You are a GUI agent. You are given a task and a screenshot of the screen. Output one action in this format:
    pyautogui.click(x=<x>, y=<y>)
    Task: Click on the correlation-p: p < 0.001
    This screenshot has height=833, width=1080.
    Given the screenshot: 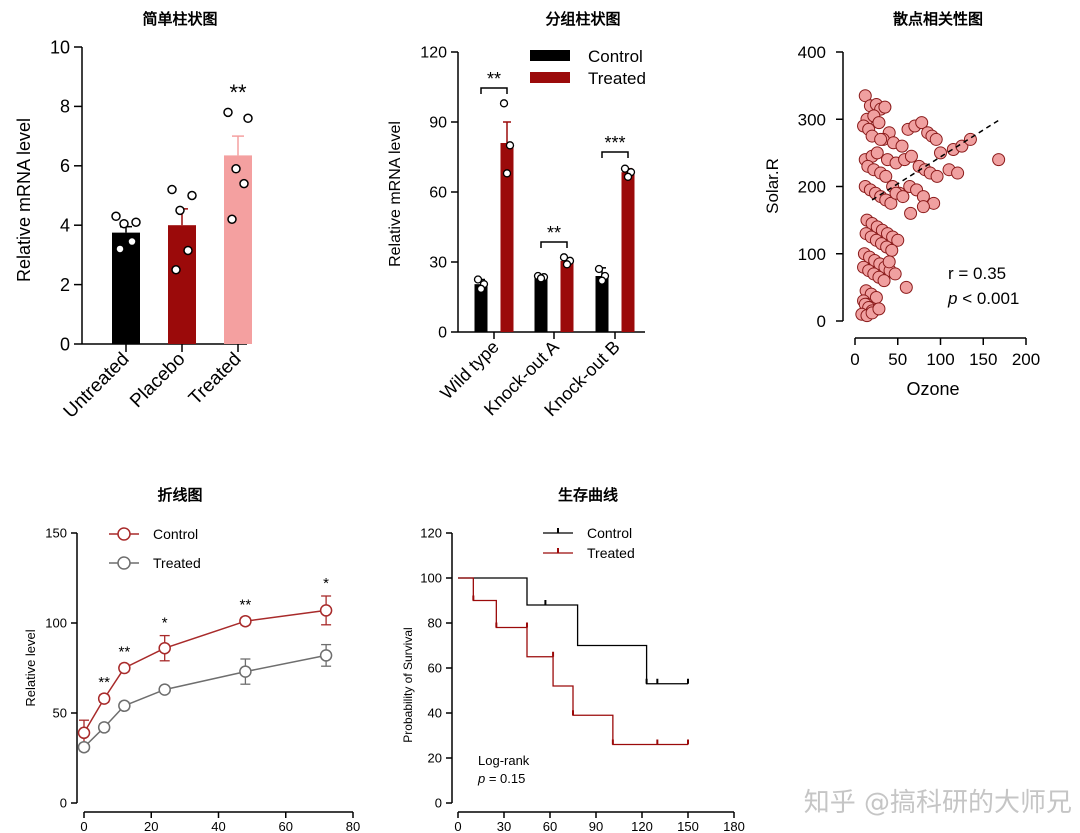 What is the action you would take?
    pyautogui.click(x=983, y=298)
    